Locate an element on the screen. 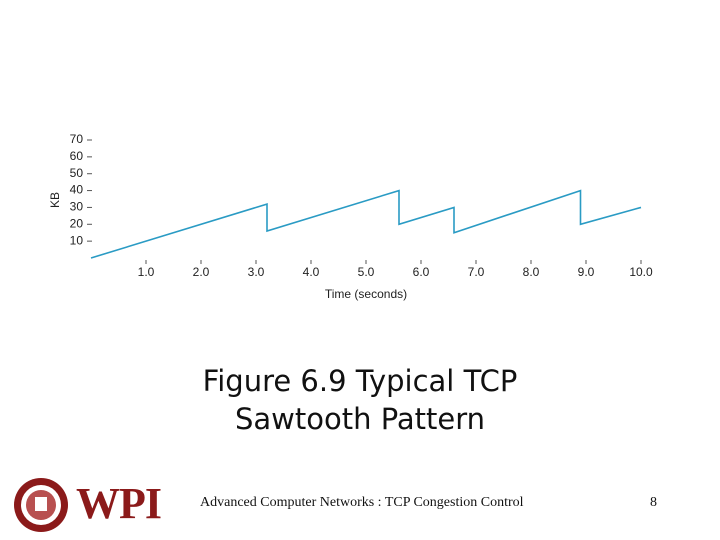 The image size is (720, 540). x-tick-label: 10.0 is located at coordinates (641, 272).